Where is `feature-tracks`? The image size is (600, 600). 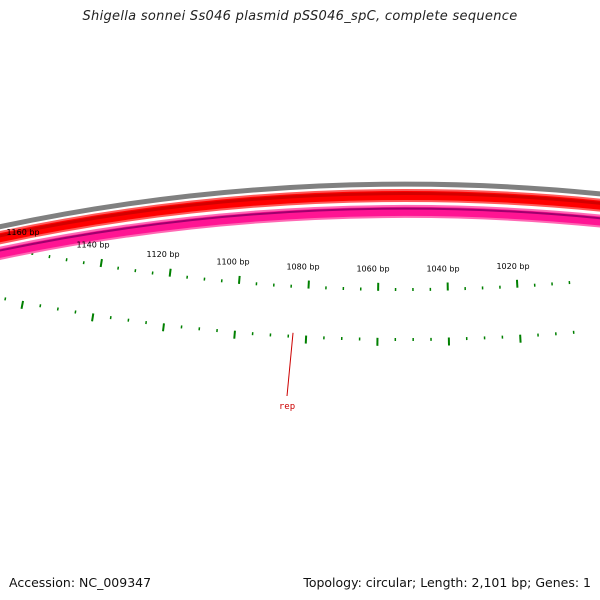 feature-tracks is located at coordinates (300, 220).